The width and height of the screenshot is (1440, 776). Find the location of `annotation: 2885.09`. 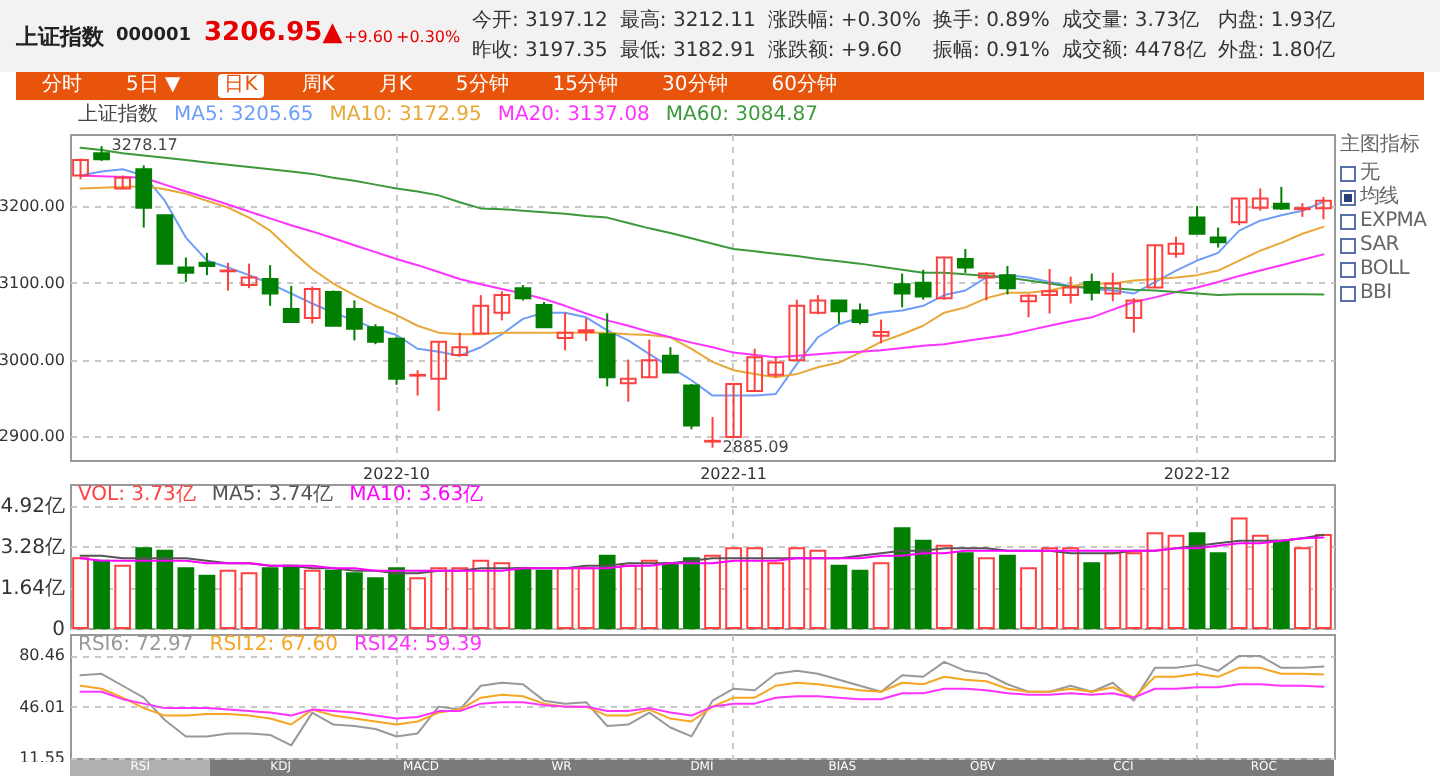

annotation: 2885.09 is located at coordinates (755, 446).